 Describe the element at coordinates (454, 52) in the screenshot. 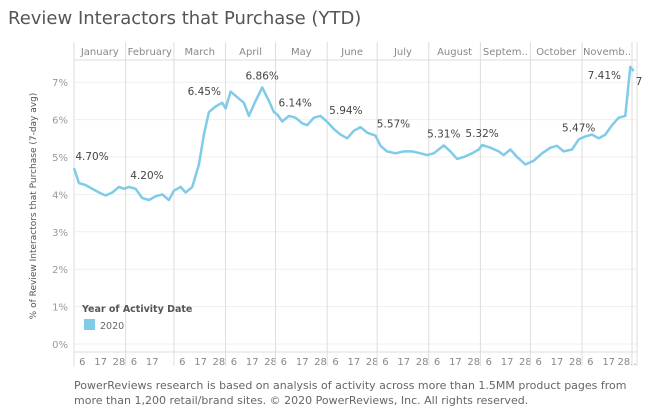

I see `month-label: August` at that location.